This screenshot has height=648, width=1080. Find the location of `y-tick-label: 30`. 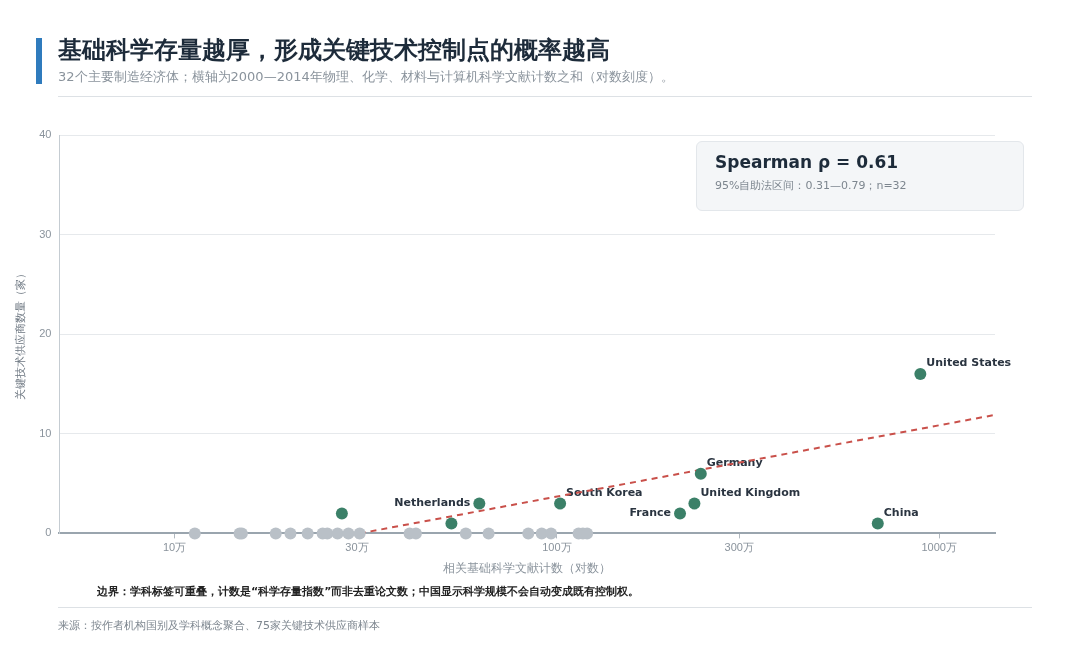

y-tick-label: 30 is located at coordinates (45, 233).